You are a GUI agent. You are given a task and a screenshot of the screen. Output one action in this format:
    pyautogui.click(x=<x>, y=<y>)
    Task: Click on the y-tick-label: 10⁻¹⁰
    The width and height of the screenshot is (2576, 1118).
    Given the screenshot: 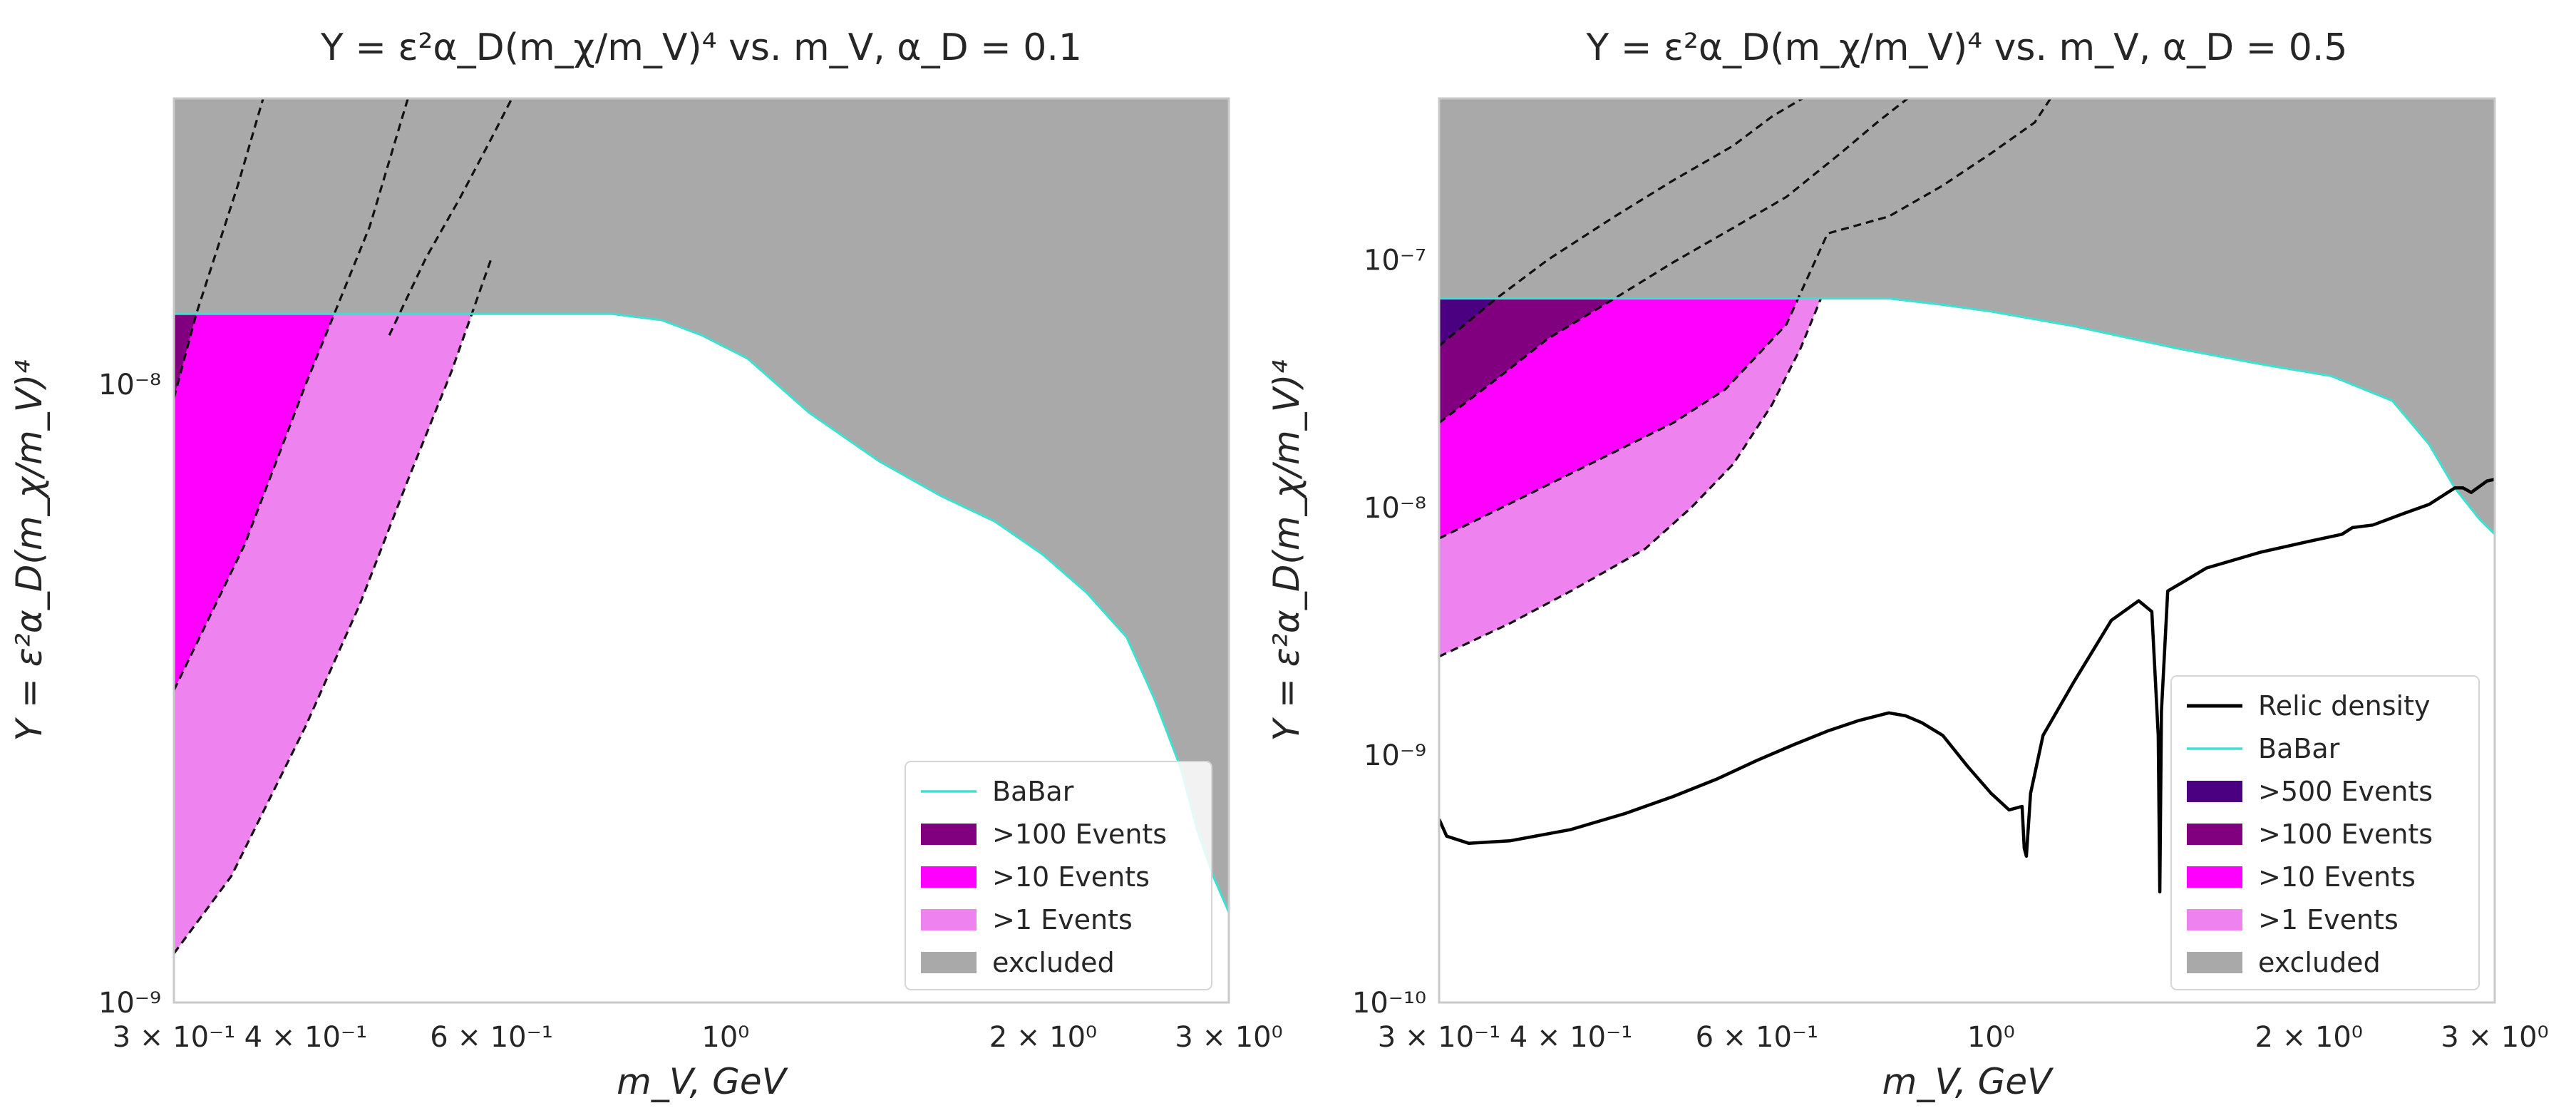 What is the action you would take?
    pyautogui.click(x=1389, y=1003)
    